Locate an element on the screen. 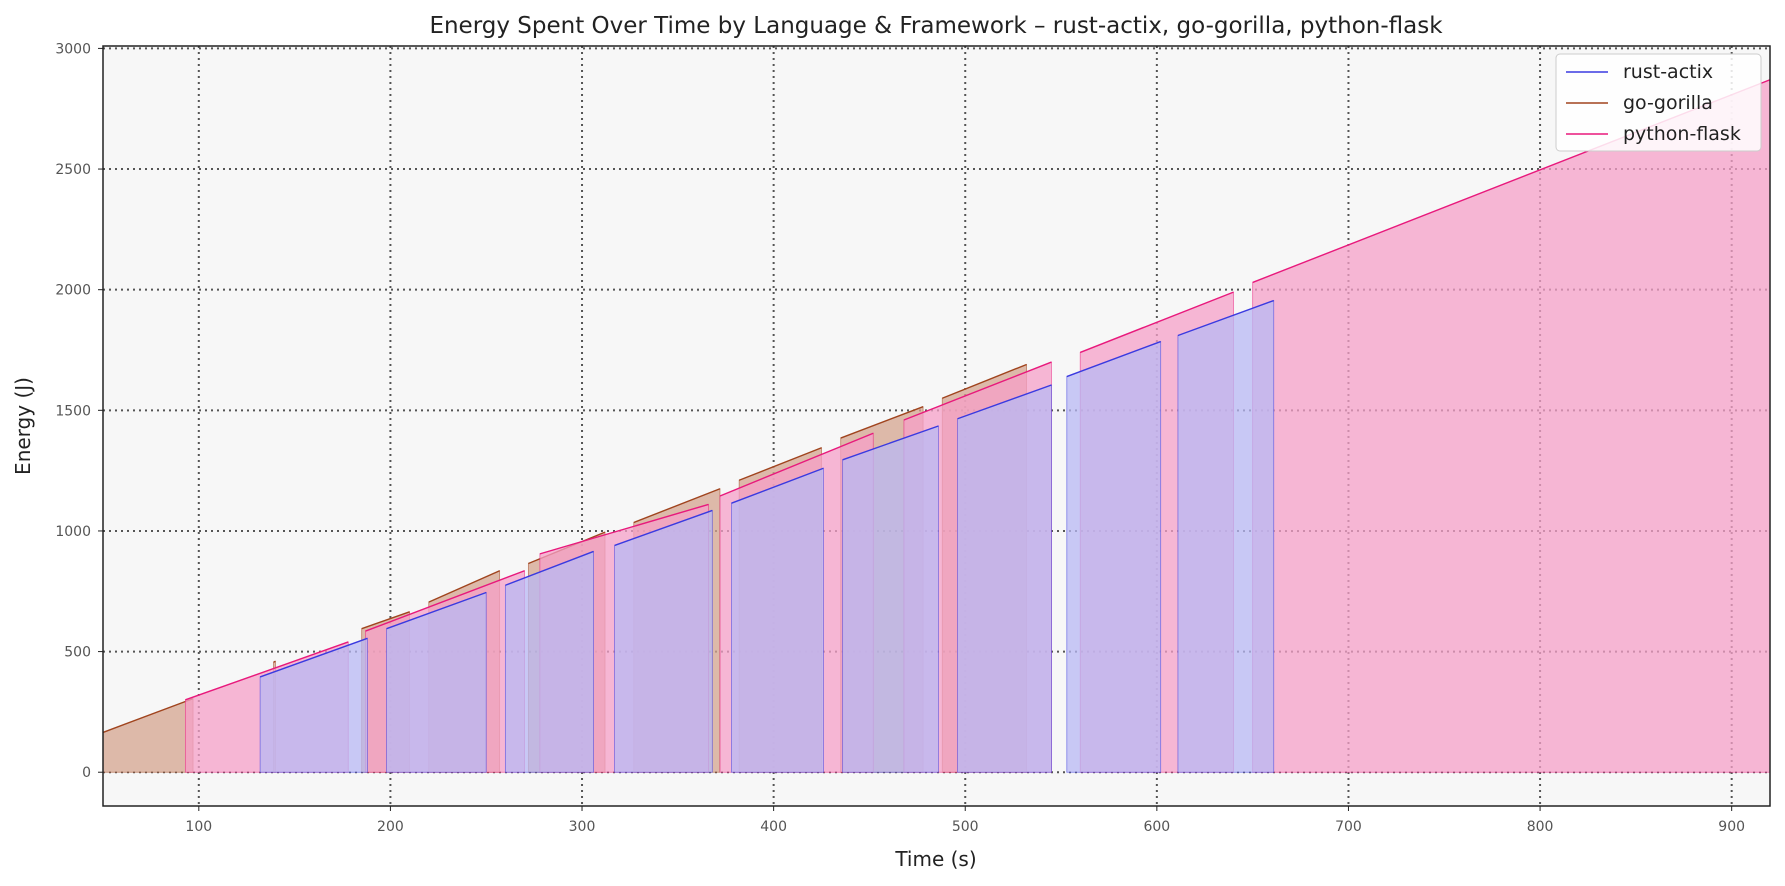 Image resolution: width=1785 pixels, height=886 pixels. x-tick-label: 500 is located at coordinates (965, 827).